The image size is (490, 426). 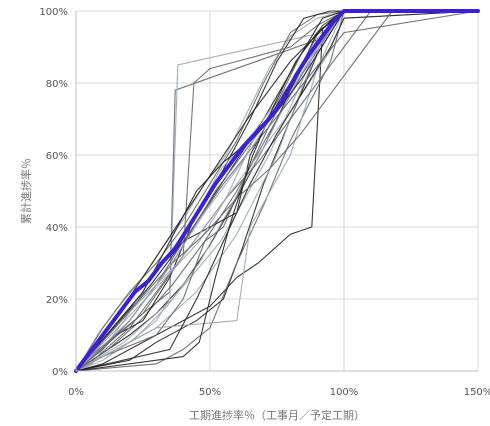 I want to click on y-tick-label: 0%, so click(x=60, y=372).